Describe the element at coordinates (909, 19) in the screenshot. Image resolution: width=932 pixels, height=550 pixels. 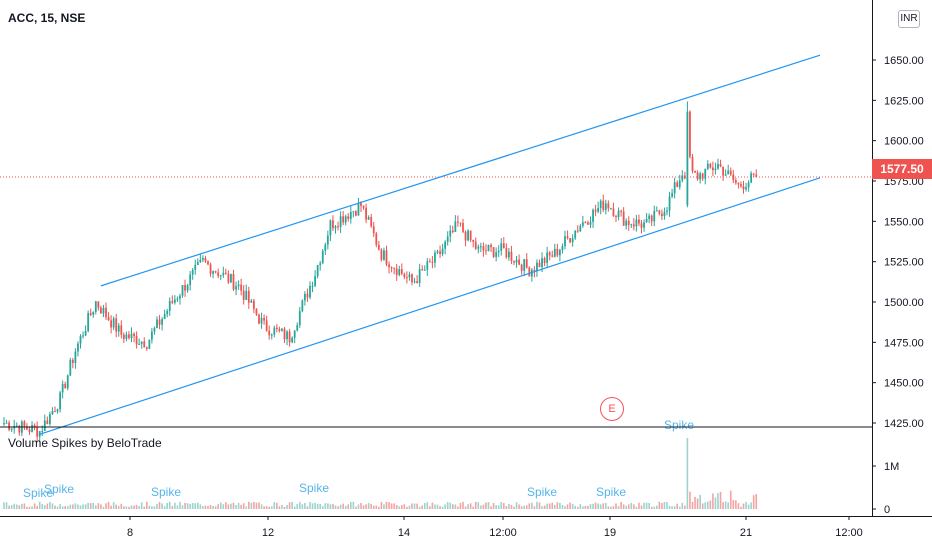
I see `currency-badge: INR` at that location.